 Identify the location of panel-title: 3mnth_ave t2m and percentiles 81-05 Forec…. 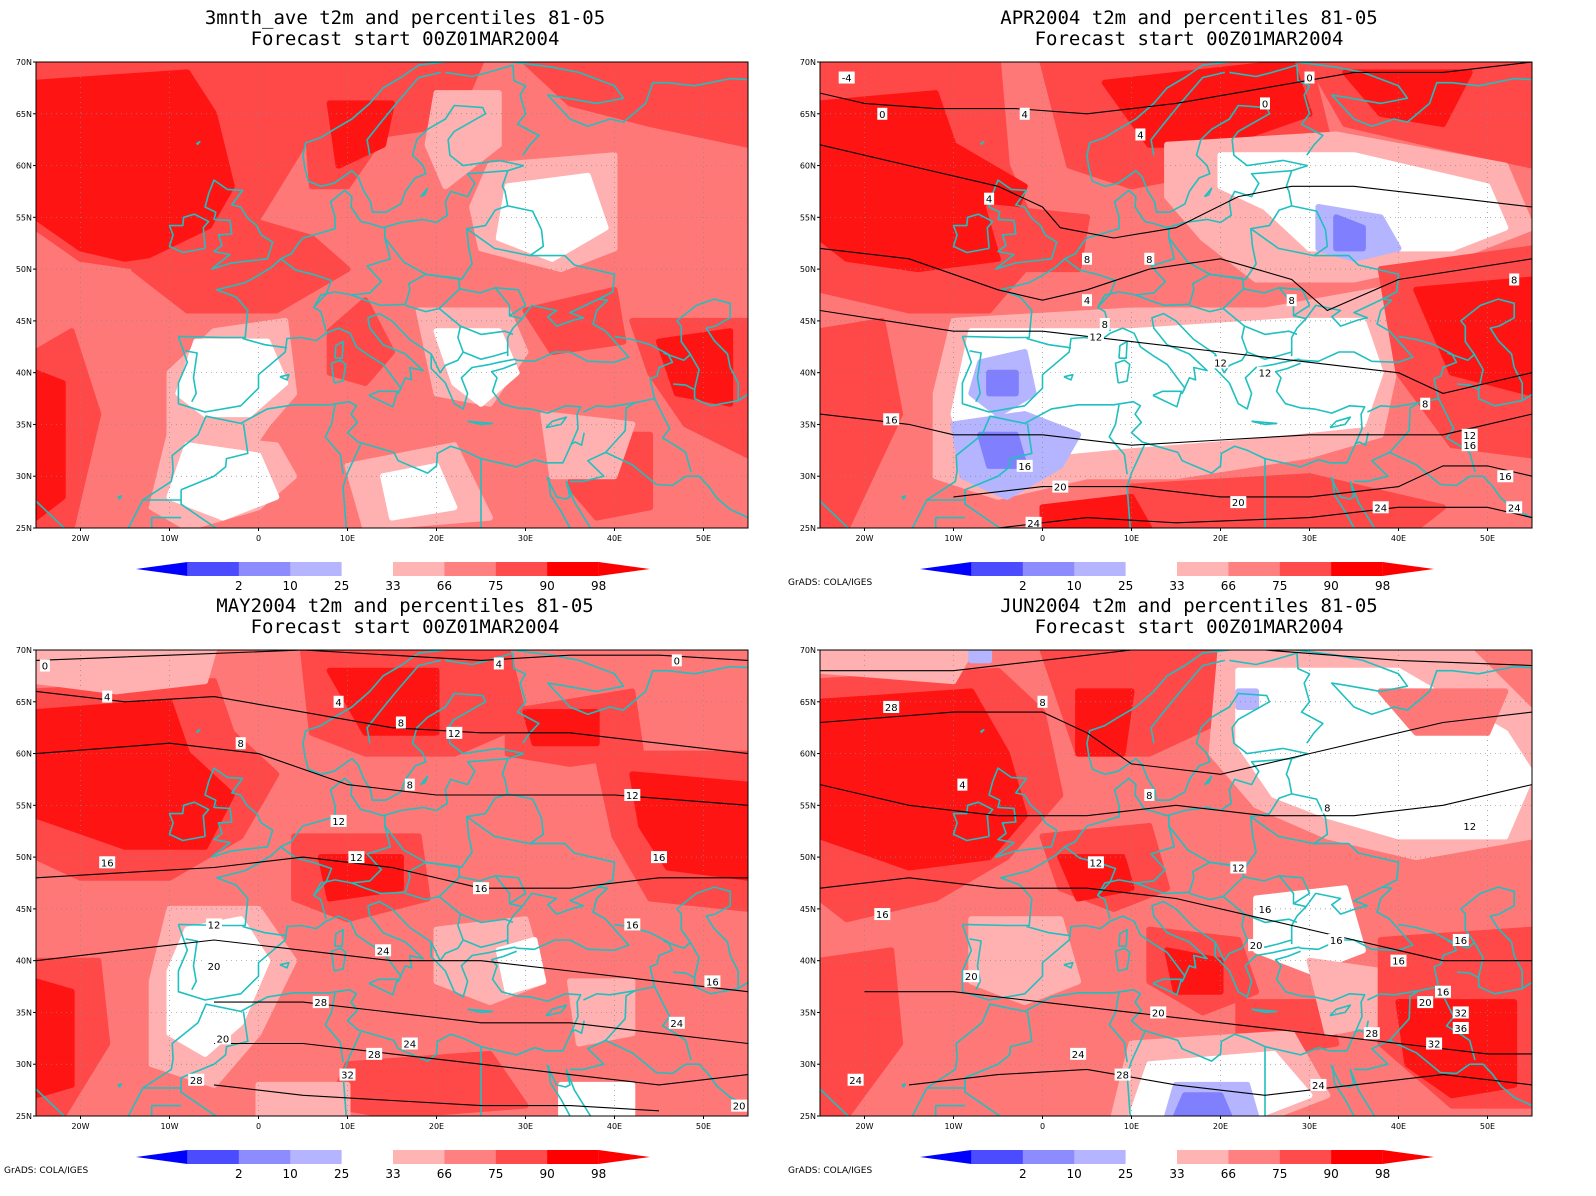
(405, 29).